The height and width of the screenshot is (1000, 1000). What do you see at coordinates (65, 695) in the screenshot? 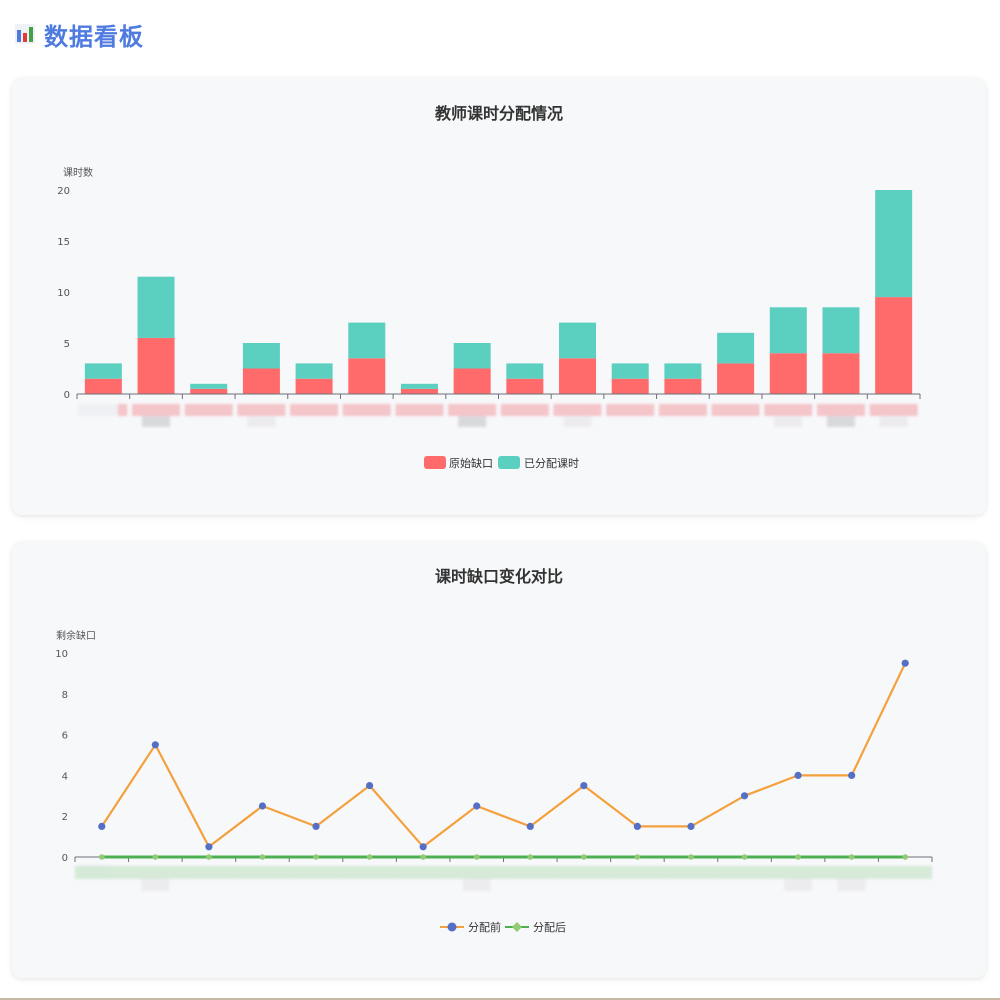
I see `y-tick-label: 8` at bounding box center [65, 695].